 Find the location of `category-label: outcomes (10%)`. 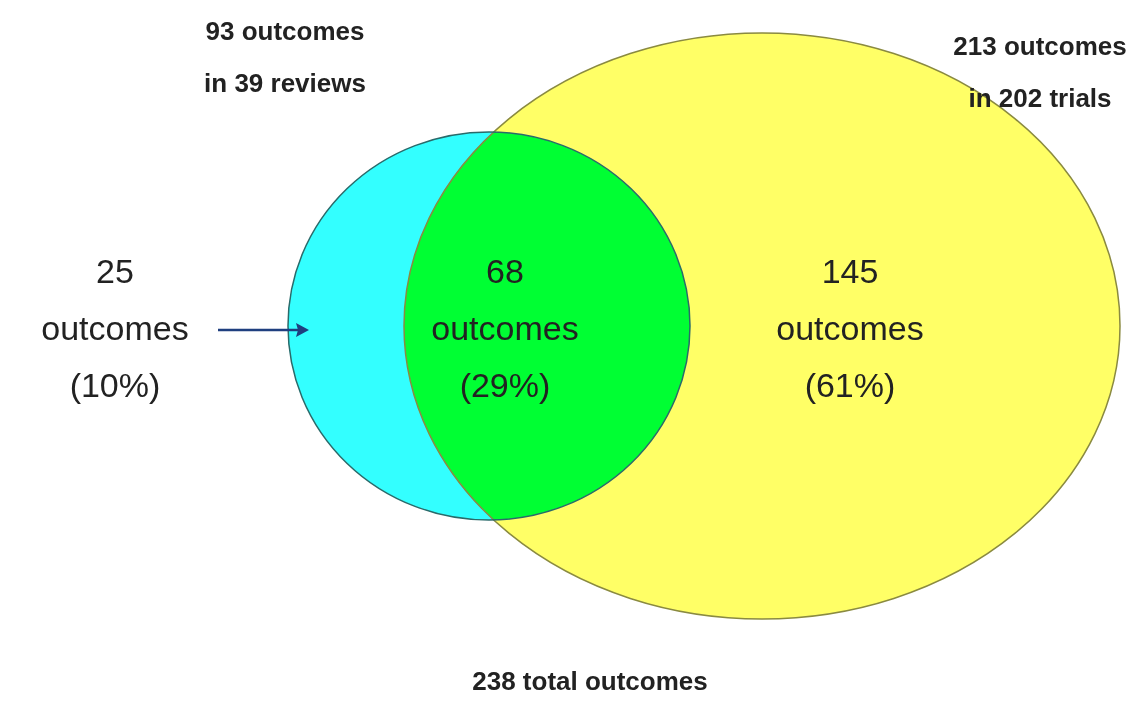

category-label: outcomes (10%) is located at coordinates (115, 356).